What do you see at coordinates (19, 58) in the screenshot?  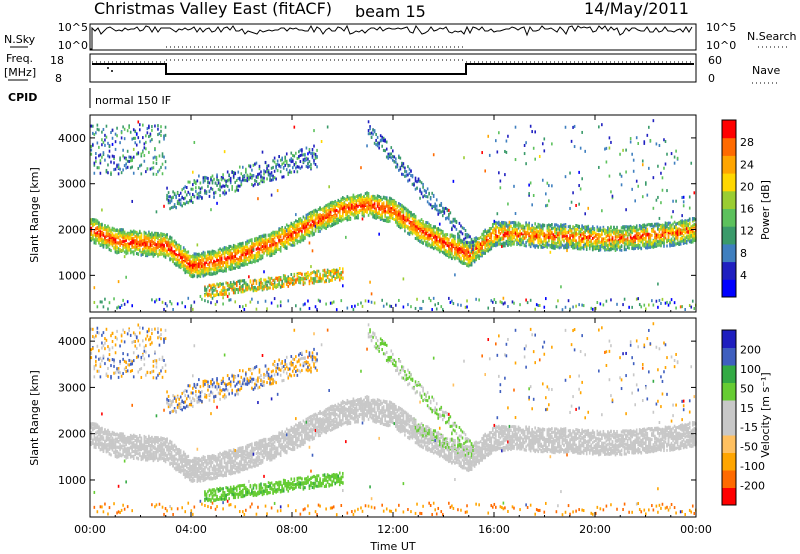 I see `freq-label: Freq.` at bounding box center [19, 58].